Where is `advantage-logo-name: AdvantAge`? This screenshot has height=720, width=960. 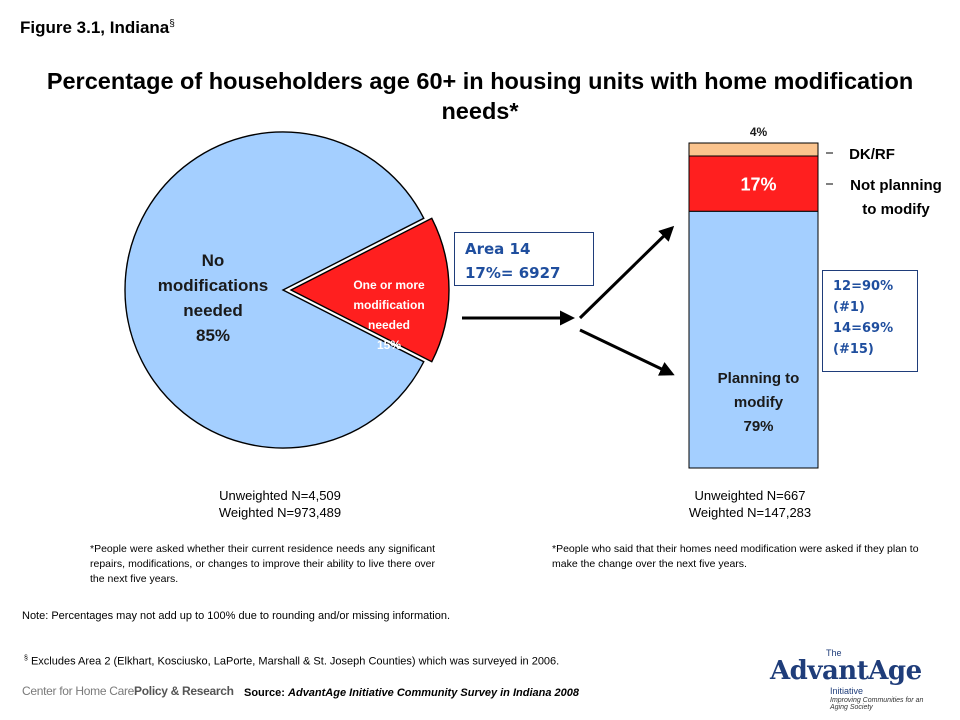
advantage-logo-name: AdvantAge is located at coordinates (846, 671).